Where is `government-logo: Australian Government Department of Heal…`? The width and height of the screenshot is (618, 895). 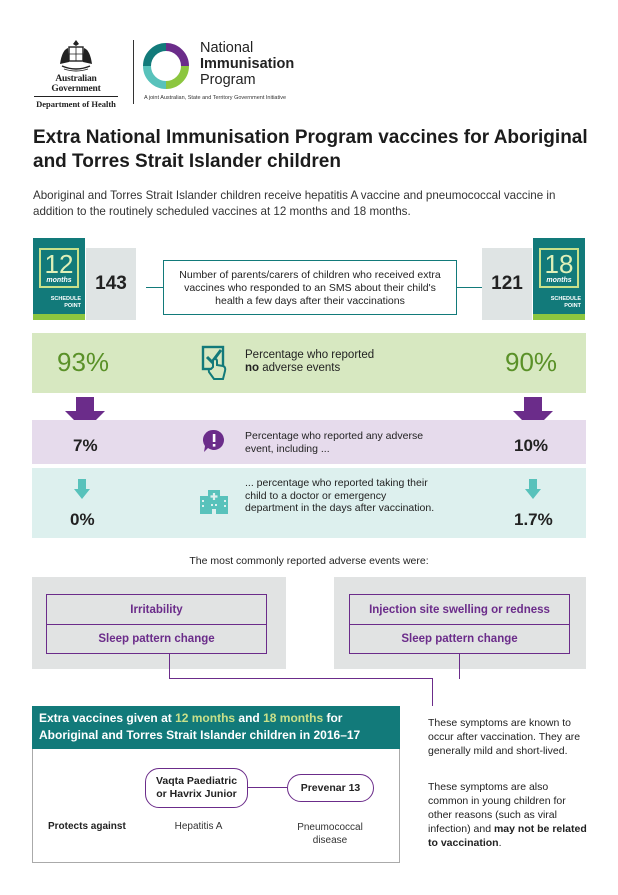 government-logo: Australian Government Department of Heal… is located at coordinates (76, 73).